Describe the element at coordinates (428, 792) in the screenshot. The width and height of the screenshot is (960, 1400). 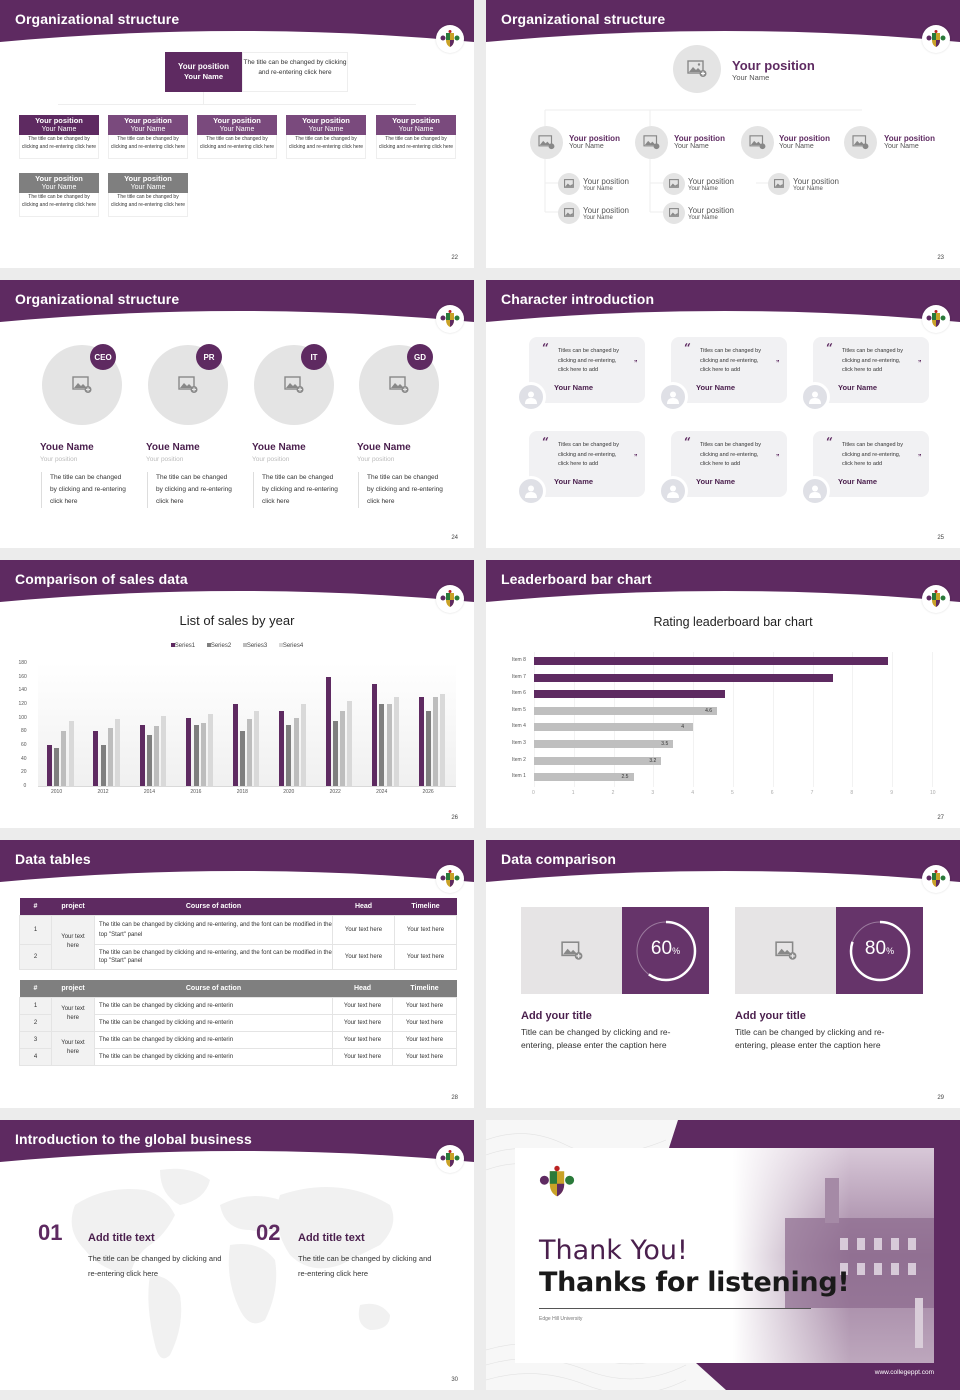
I see `x-tick-label: 2026` at that location.